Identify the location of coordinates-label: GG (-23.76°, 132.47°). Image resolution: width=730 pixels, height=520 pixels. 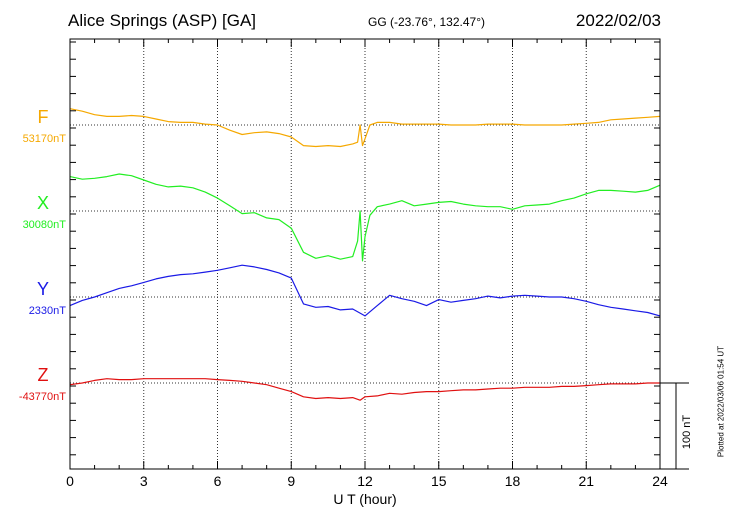
(426, 22).